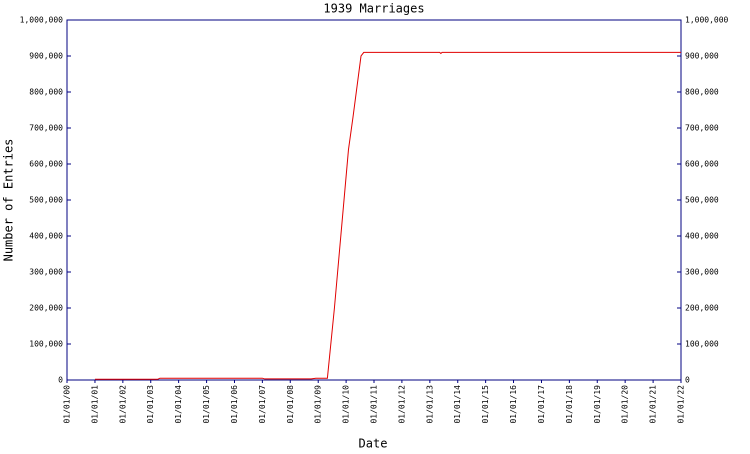 The image size is (750, 454). What do you see at coordinates (597, 404) in the screenshot?
I see `x-tick-label: 01/01/19` at bounding box center [597, 404].